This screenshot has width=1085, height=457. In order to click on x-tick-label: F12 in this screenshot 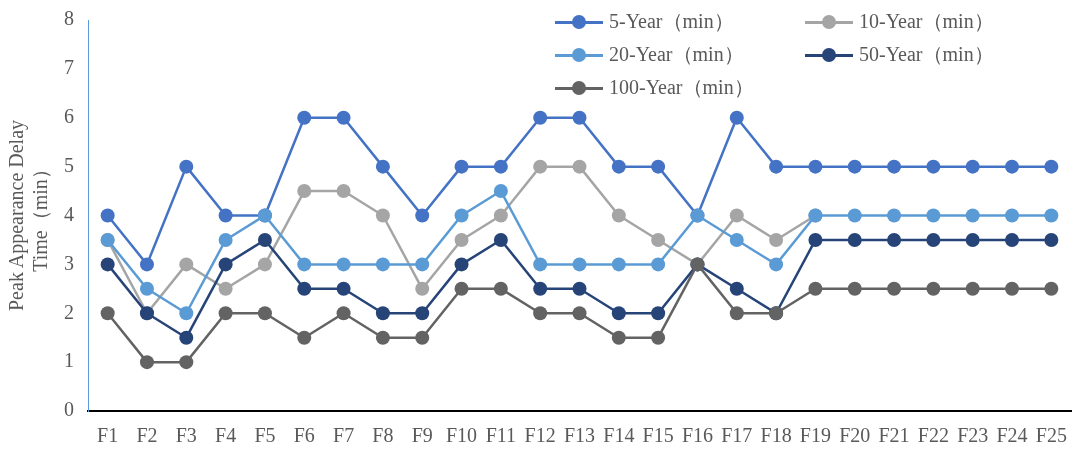, I will do `click(540, 435)`.